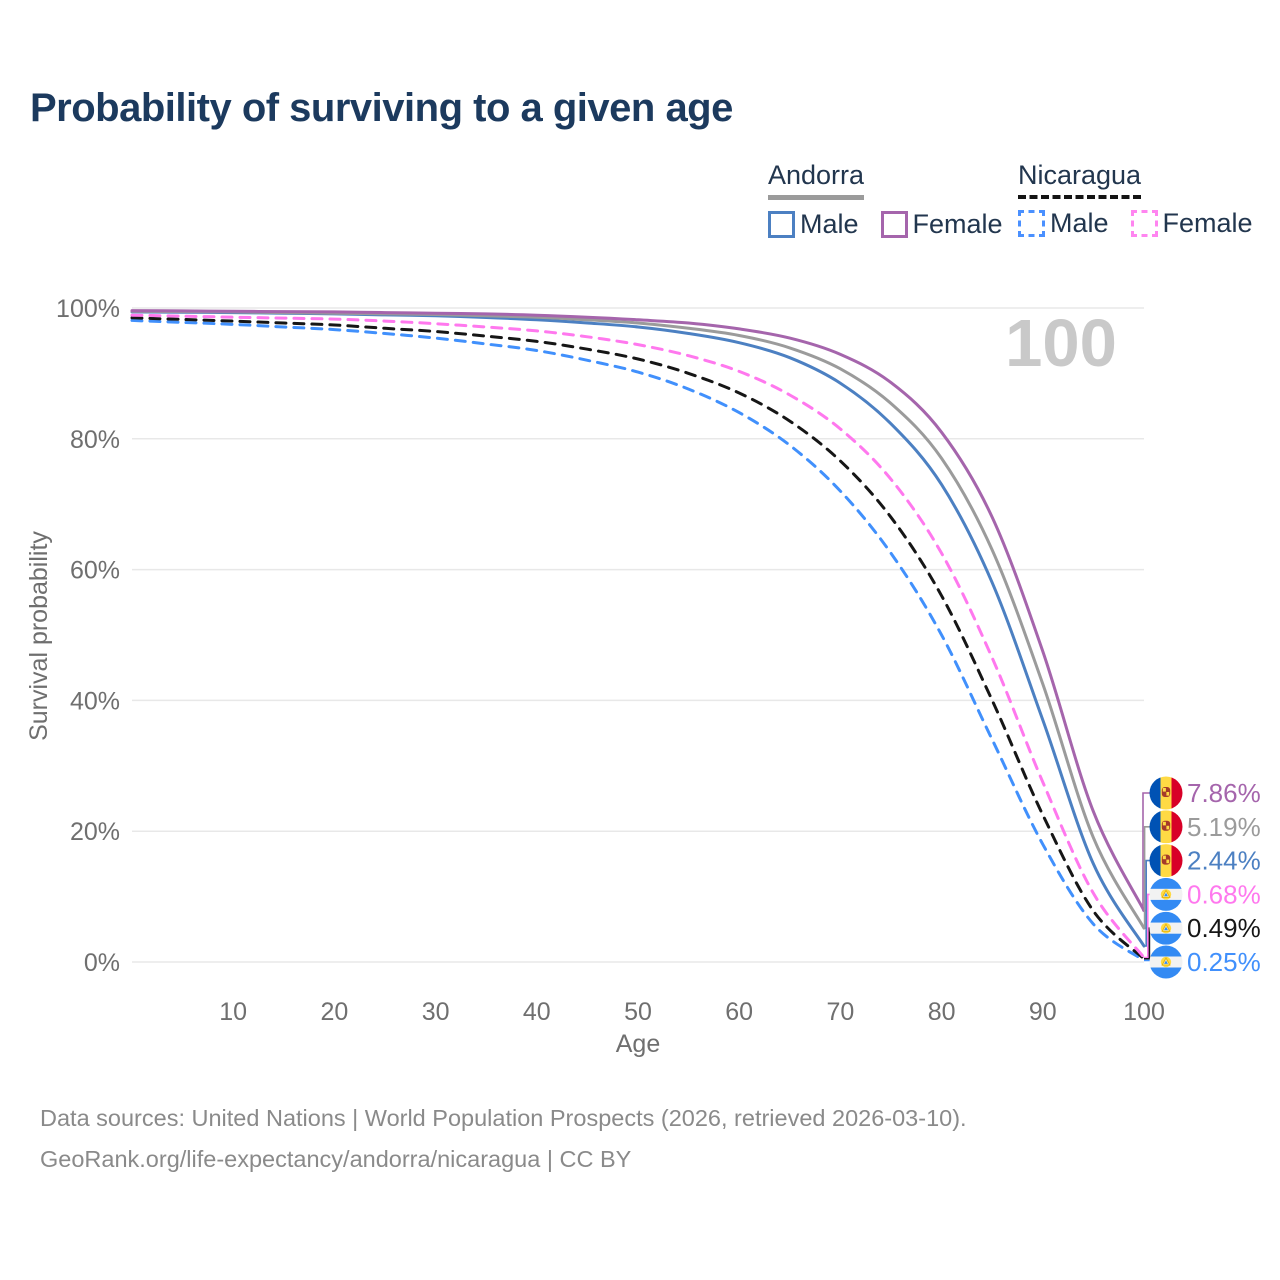  Describe the element at coordinates (1224, 861) in the screenshot. I see `end-value-label: 2.44%` at that location.